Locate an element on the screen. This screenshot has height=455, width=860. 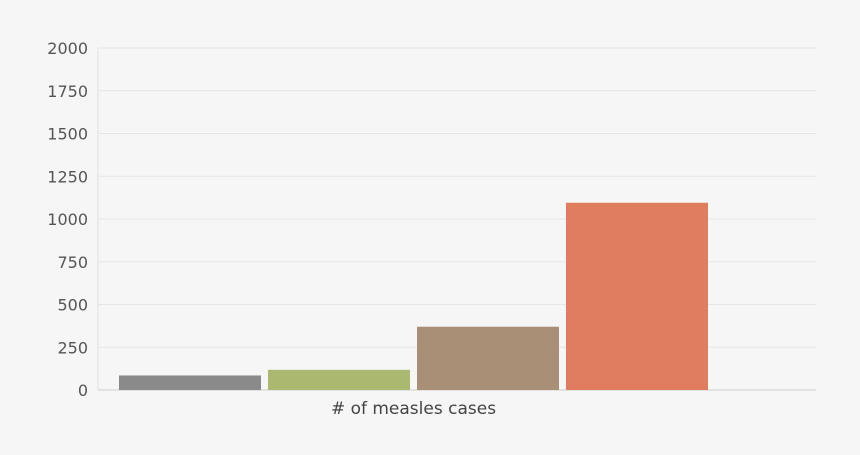
y-tick-label: 500 is located at coordinates (72, 305).